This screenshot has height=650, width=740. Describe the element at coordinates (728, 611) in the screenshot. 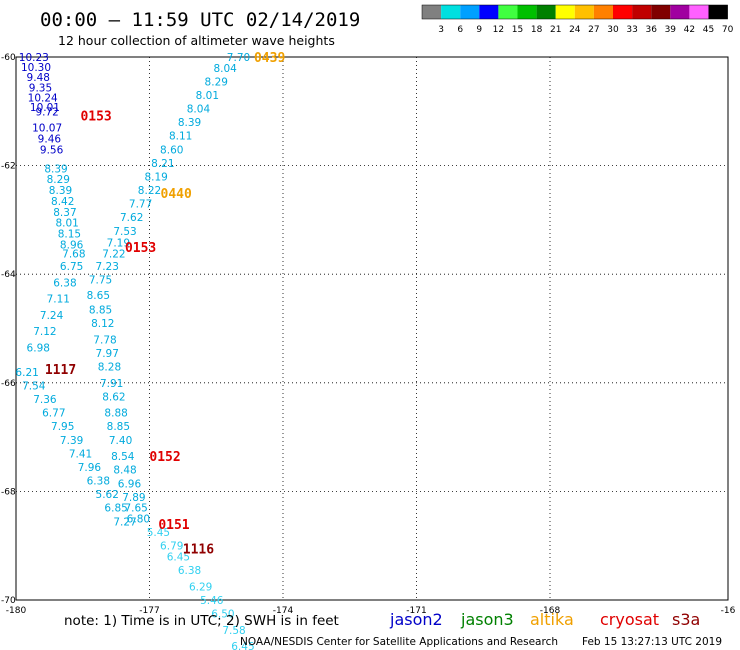

I see `x-tick-label: -16` at that location.